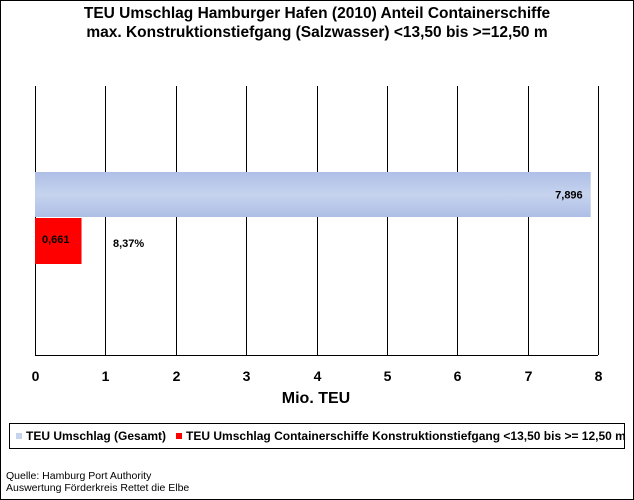 The image size is (634, 500). I want to click on x-tick-label-5: 5, so click(388, 376).